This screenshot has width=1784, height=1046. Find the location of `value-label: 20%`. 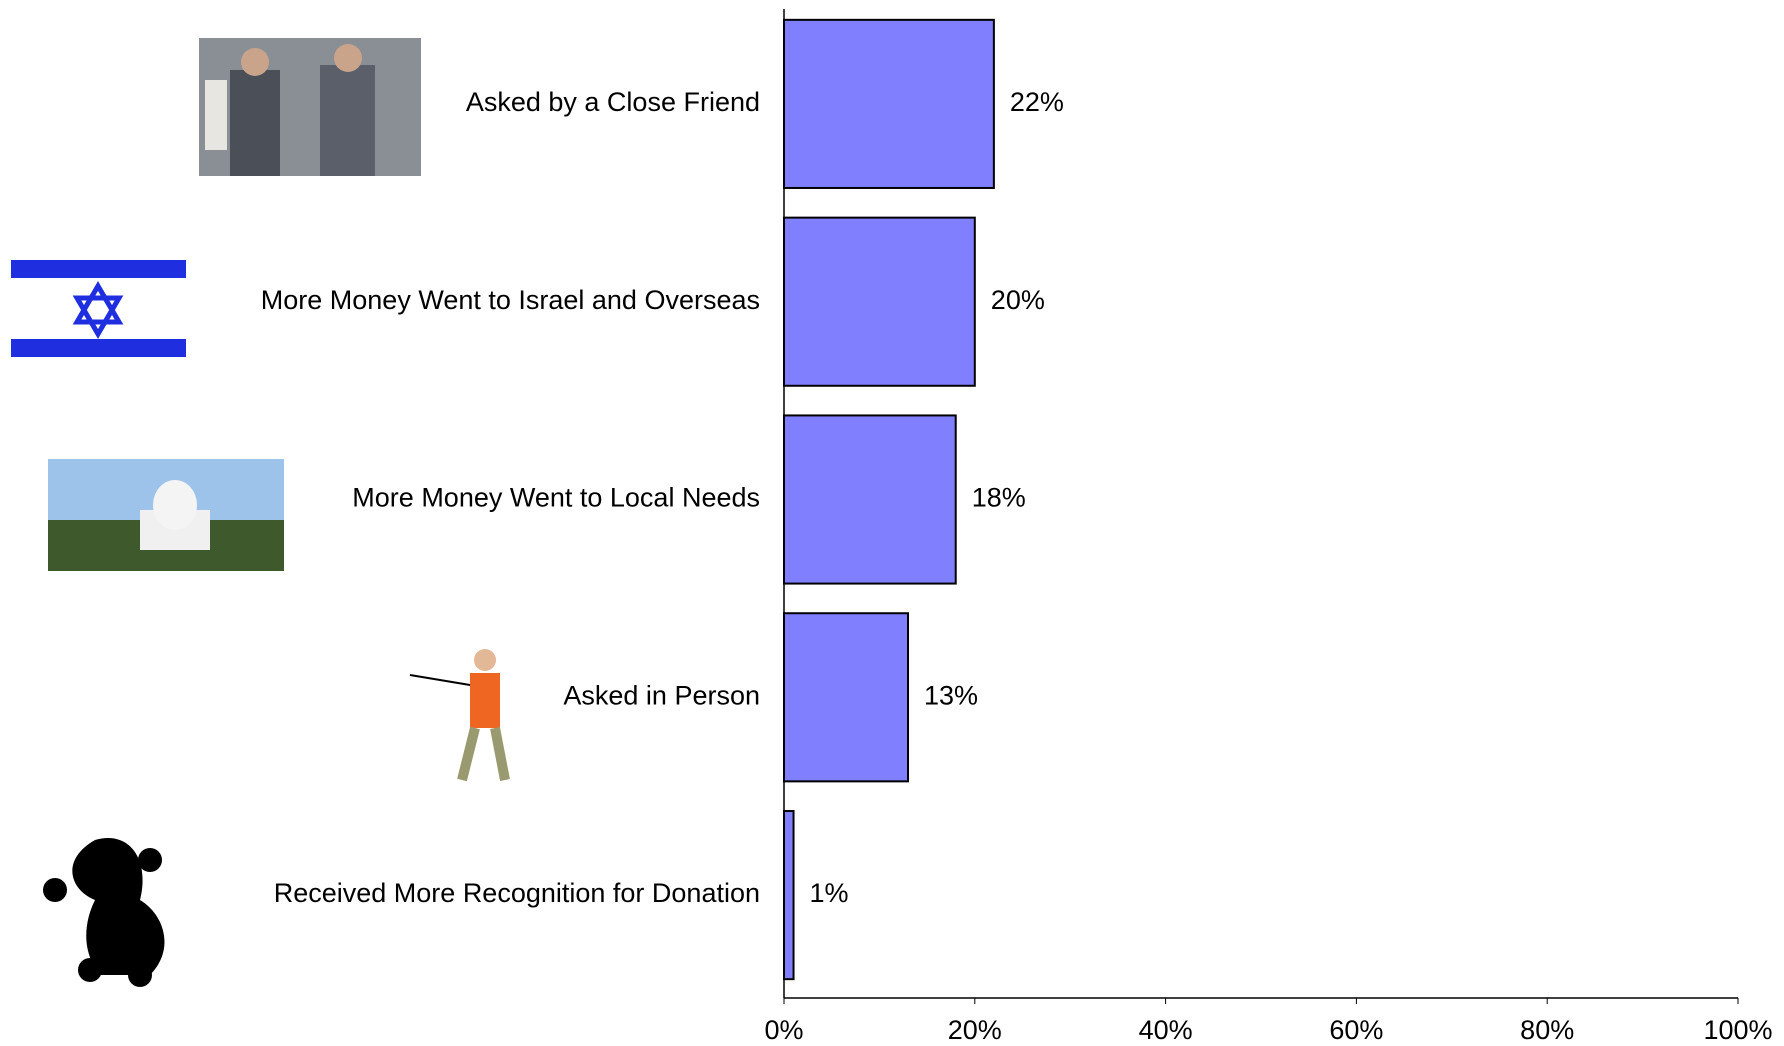

value-label: 20% is located at coordinates (1018, 300).